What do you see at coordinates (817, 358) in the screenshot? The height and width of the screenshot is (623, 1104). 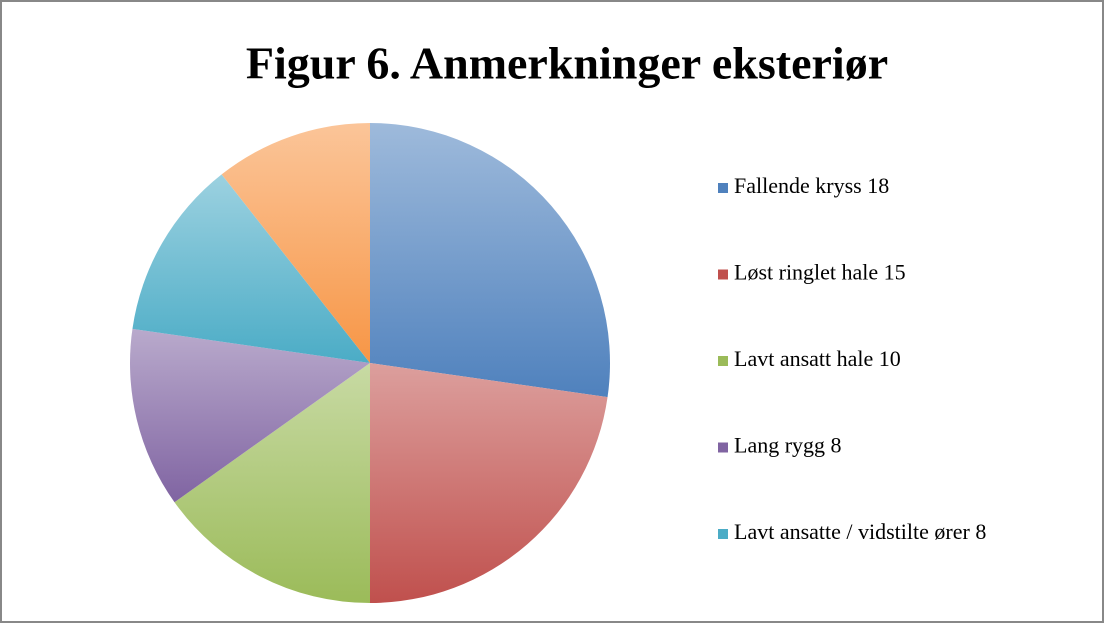 I see `legend-label: Lavt ansatt hale 10` at bounding box center [817, 358].